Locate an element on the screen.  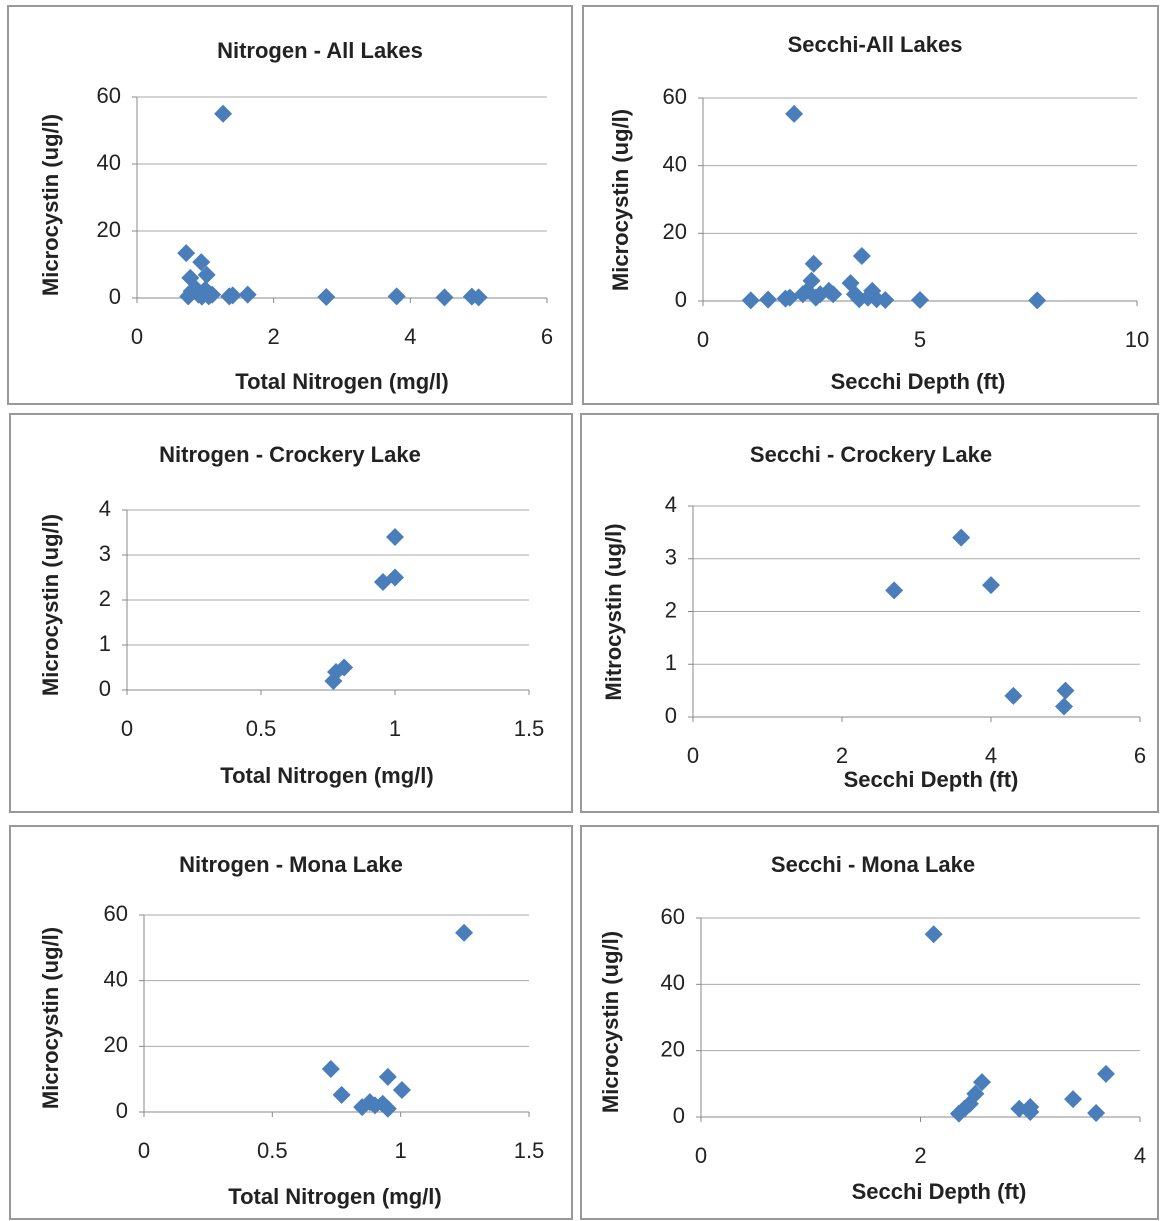
chart-title: Secchi-All Lakes is located at coordinates (875, 44).